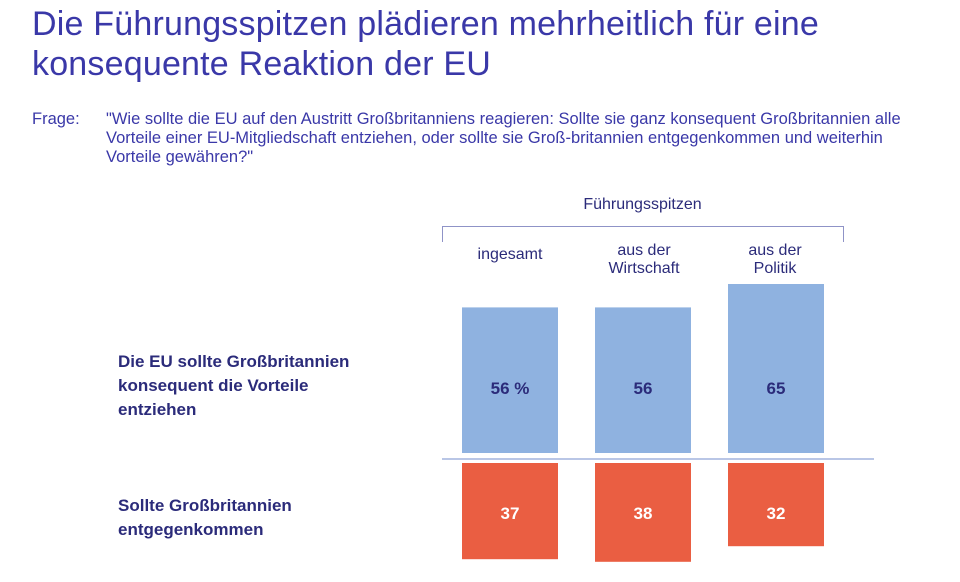 This screenshot has height=582, width=960. I want to click on bar-value-label: 56, so click(643, 388).